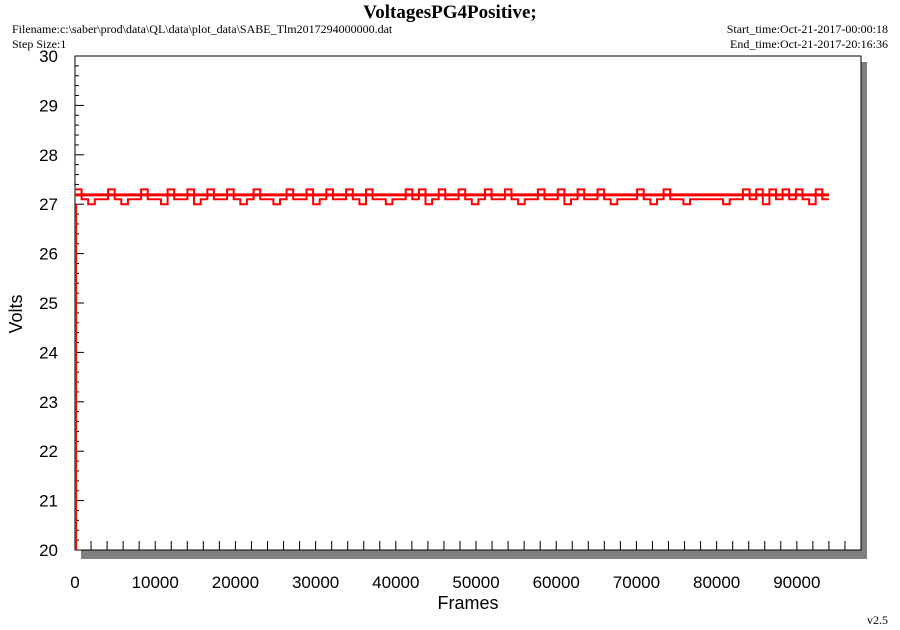 The height and width of the screenshot is (630, 900). I want to click on x-tick-label: 50000, so click(475, 582).